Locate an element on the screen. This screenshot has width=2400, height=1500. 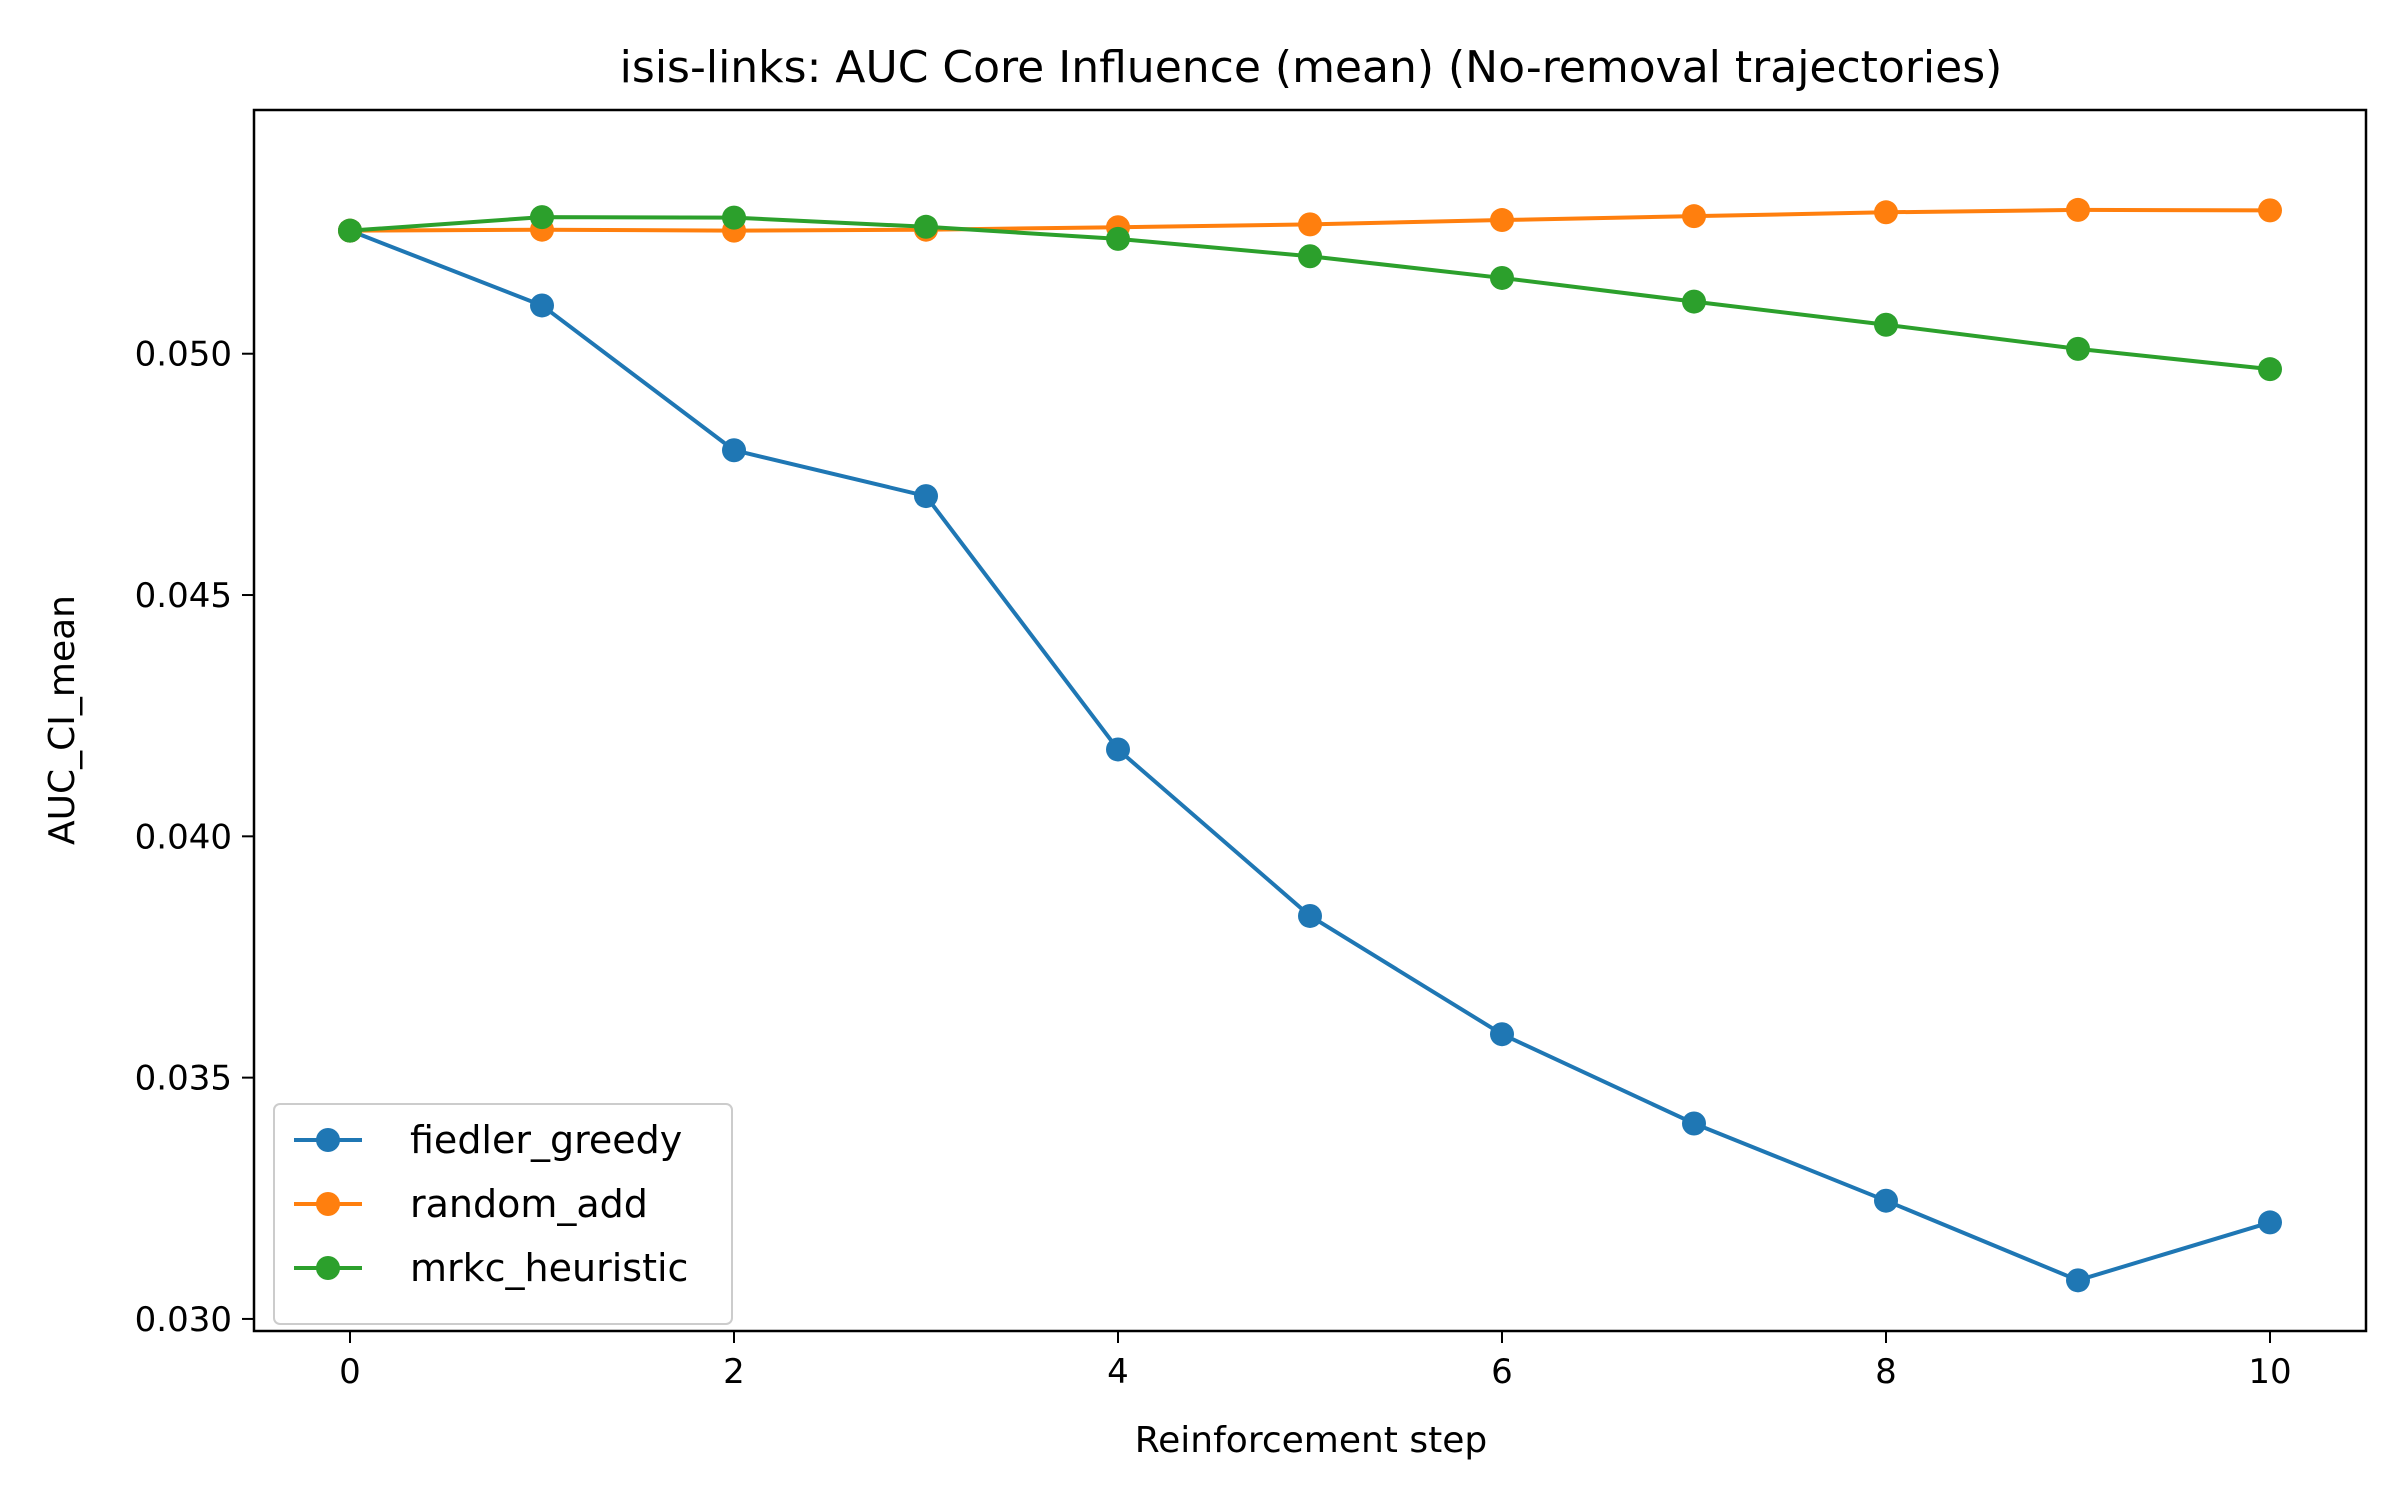
legend: fiedler_greedy random_add mrkc_heuristic is located at coordinates (503, 1214).